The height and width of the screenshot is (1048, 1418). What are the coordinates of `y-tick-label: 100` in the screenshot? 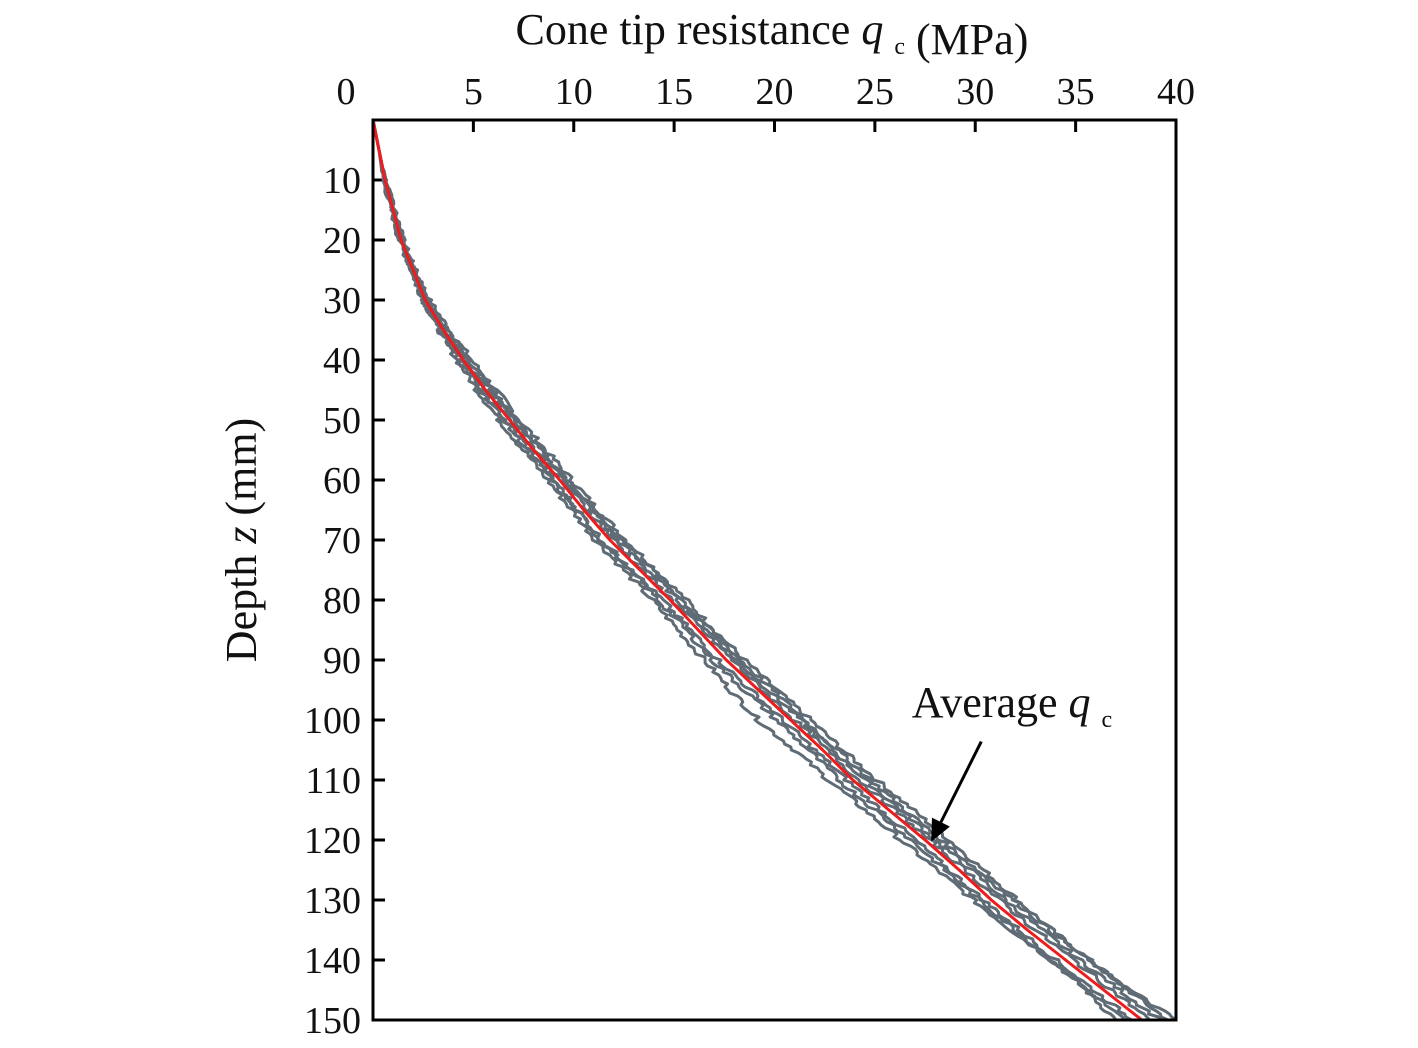 It's located at (332, 721).